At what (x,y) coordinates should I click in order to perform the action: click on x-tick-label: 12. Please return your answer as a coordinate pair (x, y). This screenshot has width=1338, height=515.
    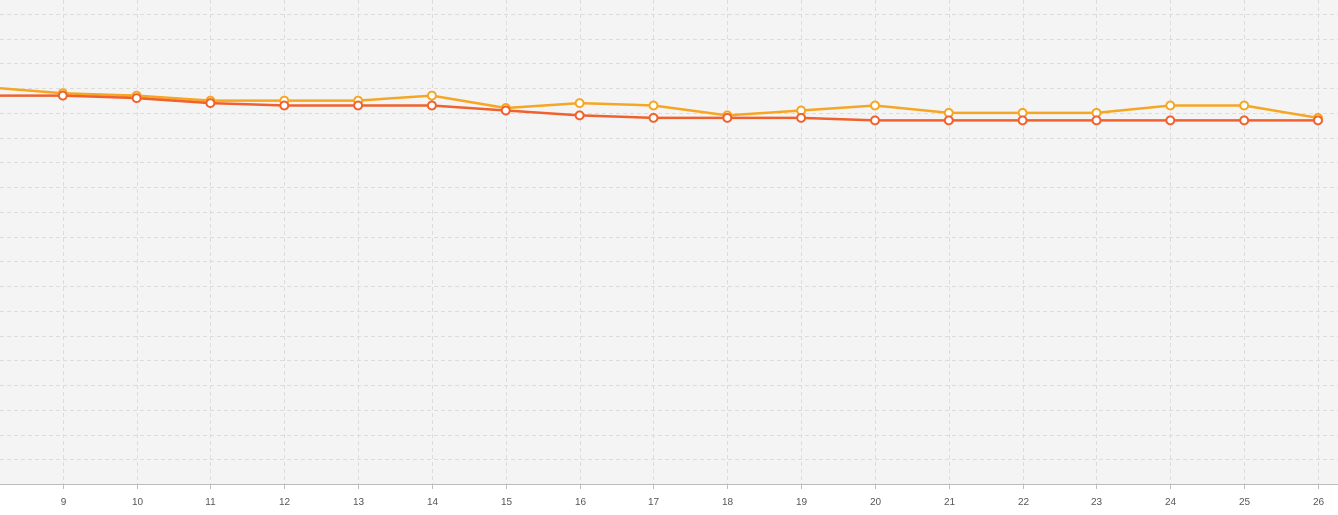
    Looking at the image, I should click on (285, 502).